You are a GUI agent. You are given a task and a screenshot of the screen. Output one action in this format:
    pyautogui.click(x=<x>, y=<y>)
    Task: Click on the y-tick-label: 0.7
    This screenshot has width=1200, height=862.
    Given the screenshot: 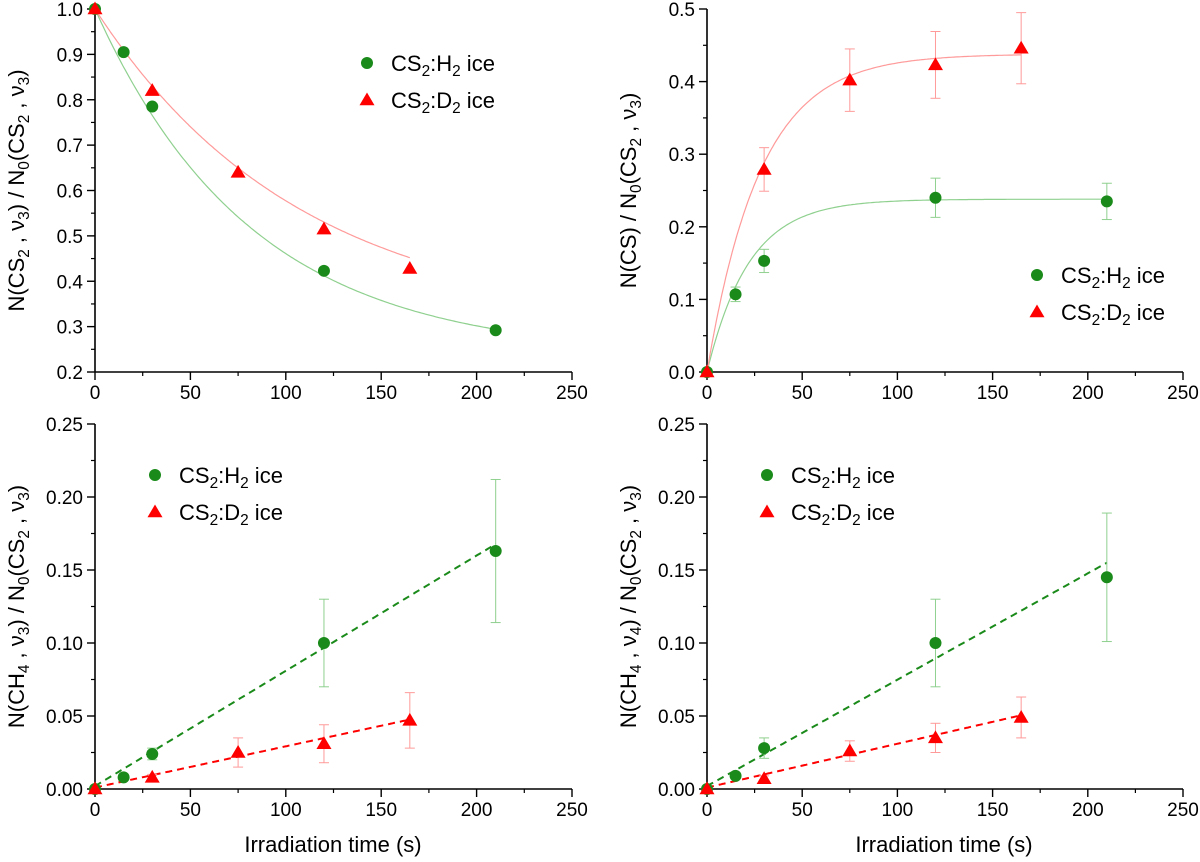 What is the action you would take?
    pyautogui.click(x=70, y=146)
    